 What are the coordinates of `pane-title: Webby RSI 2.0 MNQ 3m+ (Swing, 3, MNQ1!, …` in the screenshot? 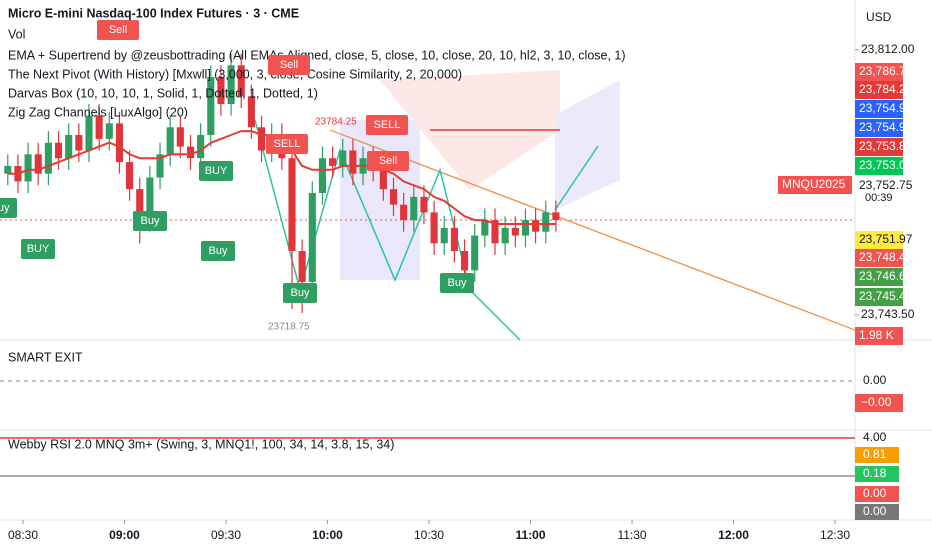 It's located at (201, 444).